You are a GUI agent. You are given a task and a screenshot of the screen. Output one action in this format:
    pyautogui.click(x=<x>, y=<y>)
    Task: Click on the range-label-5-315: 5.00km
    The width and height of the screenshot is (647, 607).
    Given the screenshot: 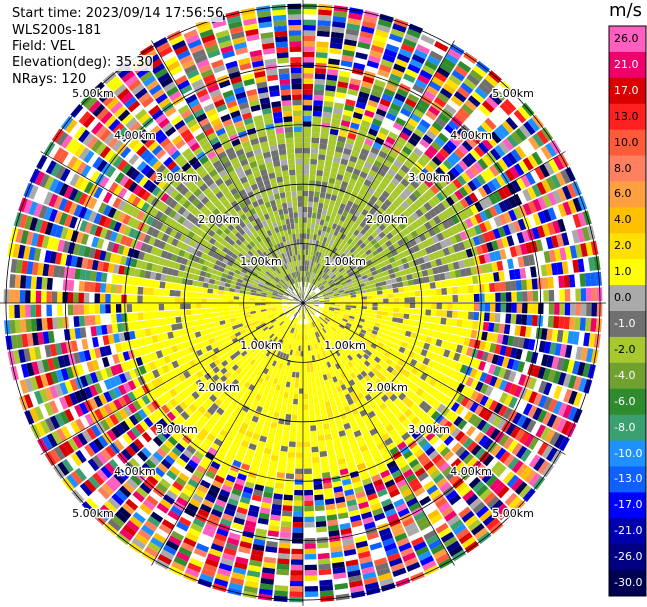 What is the action you would take?
    pyautogui.click(x=93, y=93)
    